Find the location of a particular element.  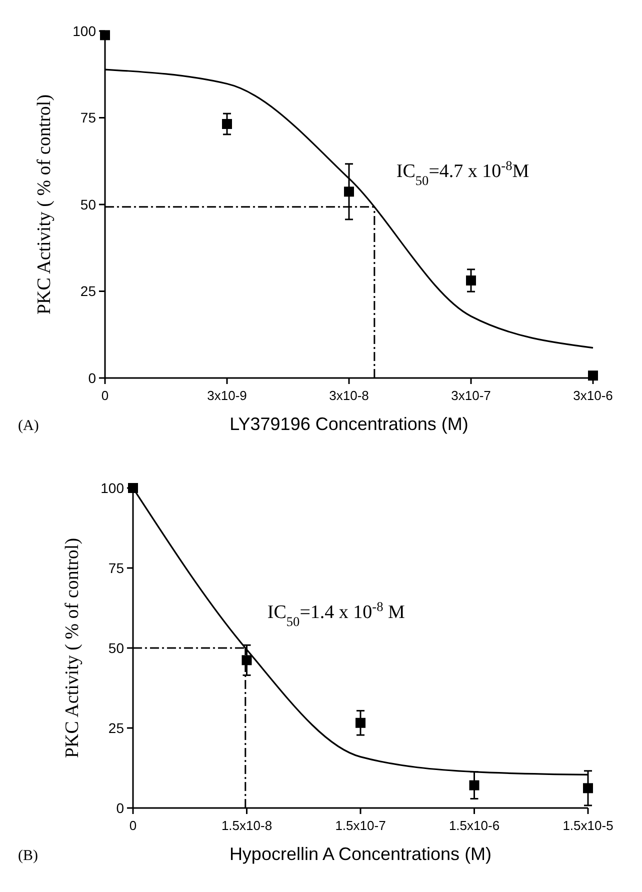

x-tick-label: 1.5x10-7 is located at coordinates (360, 825).